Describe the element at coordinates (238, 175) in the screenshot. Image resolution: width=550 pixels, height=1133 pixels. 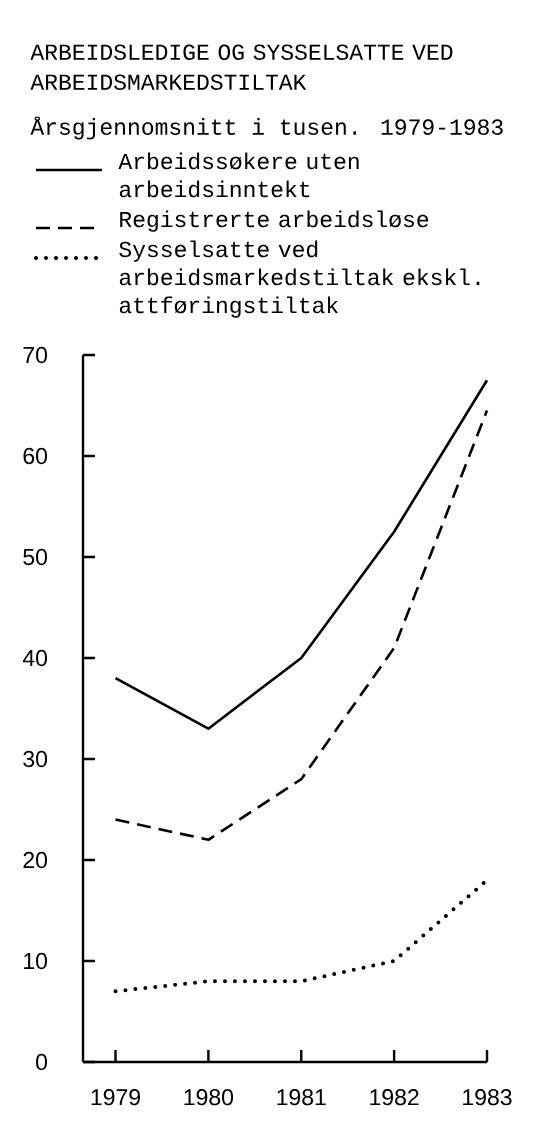
I see `legend-label: Arbeidssøkere uten arbeidsinntekt` at that location.